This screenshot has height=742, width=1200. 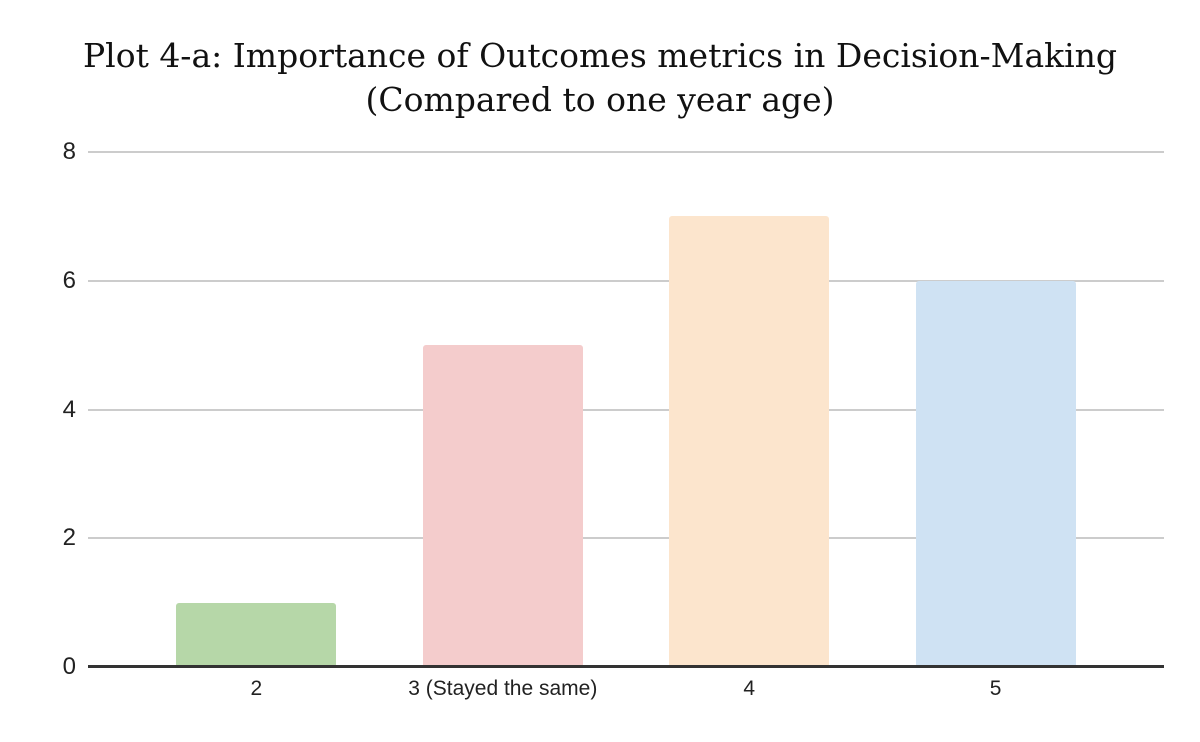 I want to click on bar-3 (Stayed the same), so click(x=502, y=506).